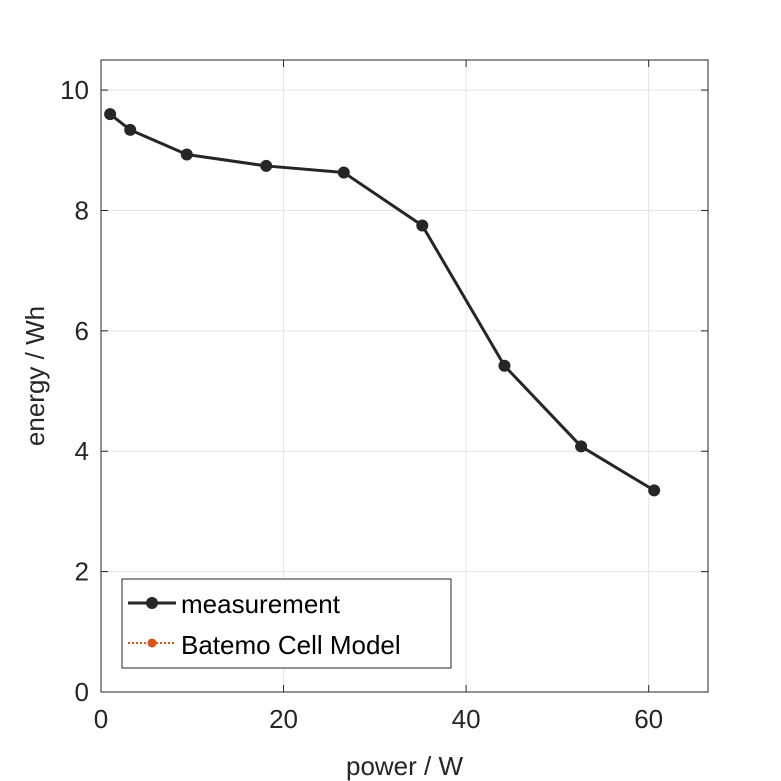  What do you see at coordinates (82, 210) in the screenshot?
I see `y-tick-label: 8` at bounding box center [82, 210].